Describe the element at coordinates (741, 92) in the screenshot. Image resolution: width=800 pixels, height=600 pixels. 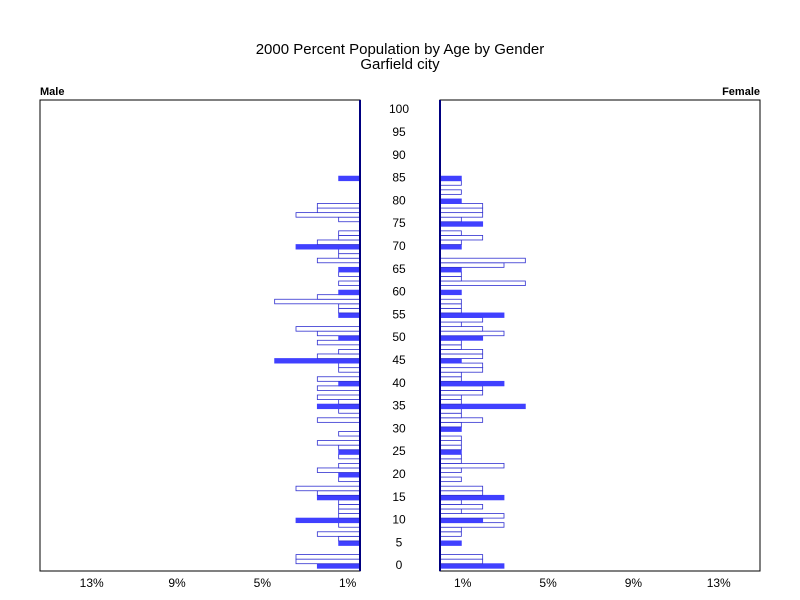
I see `panel-label: Female` at that location.